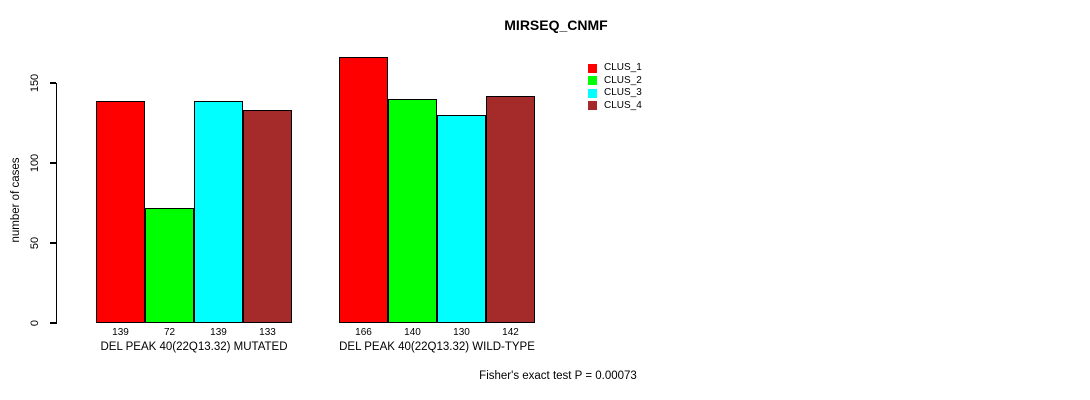 Image resolution: width=1090 pixels, height=400 pixels. I want to click on y-tick-label: 150, so click(35, 83).